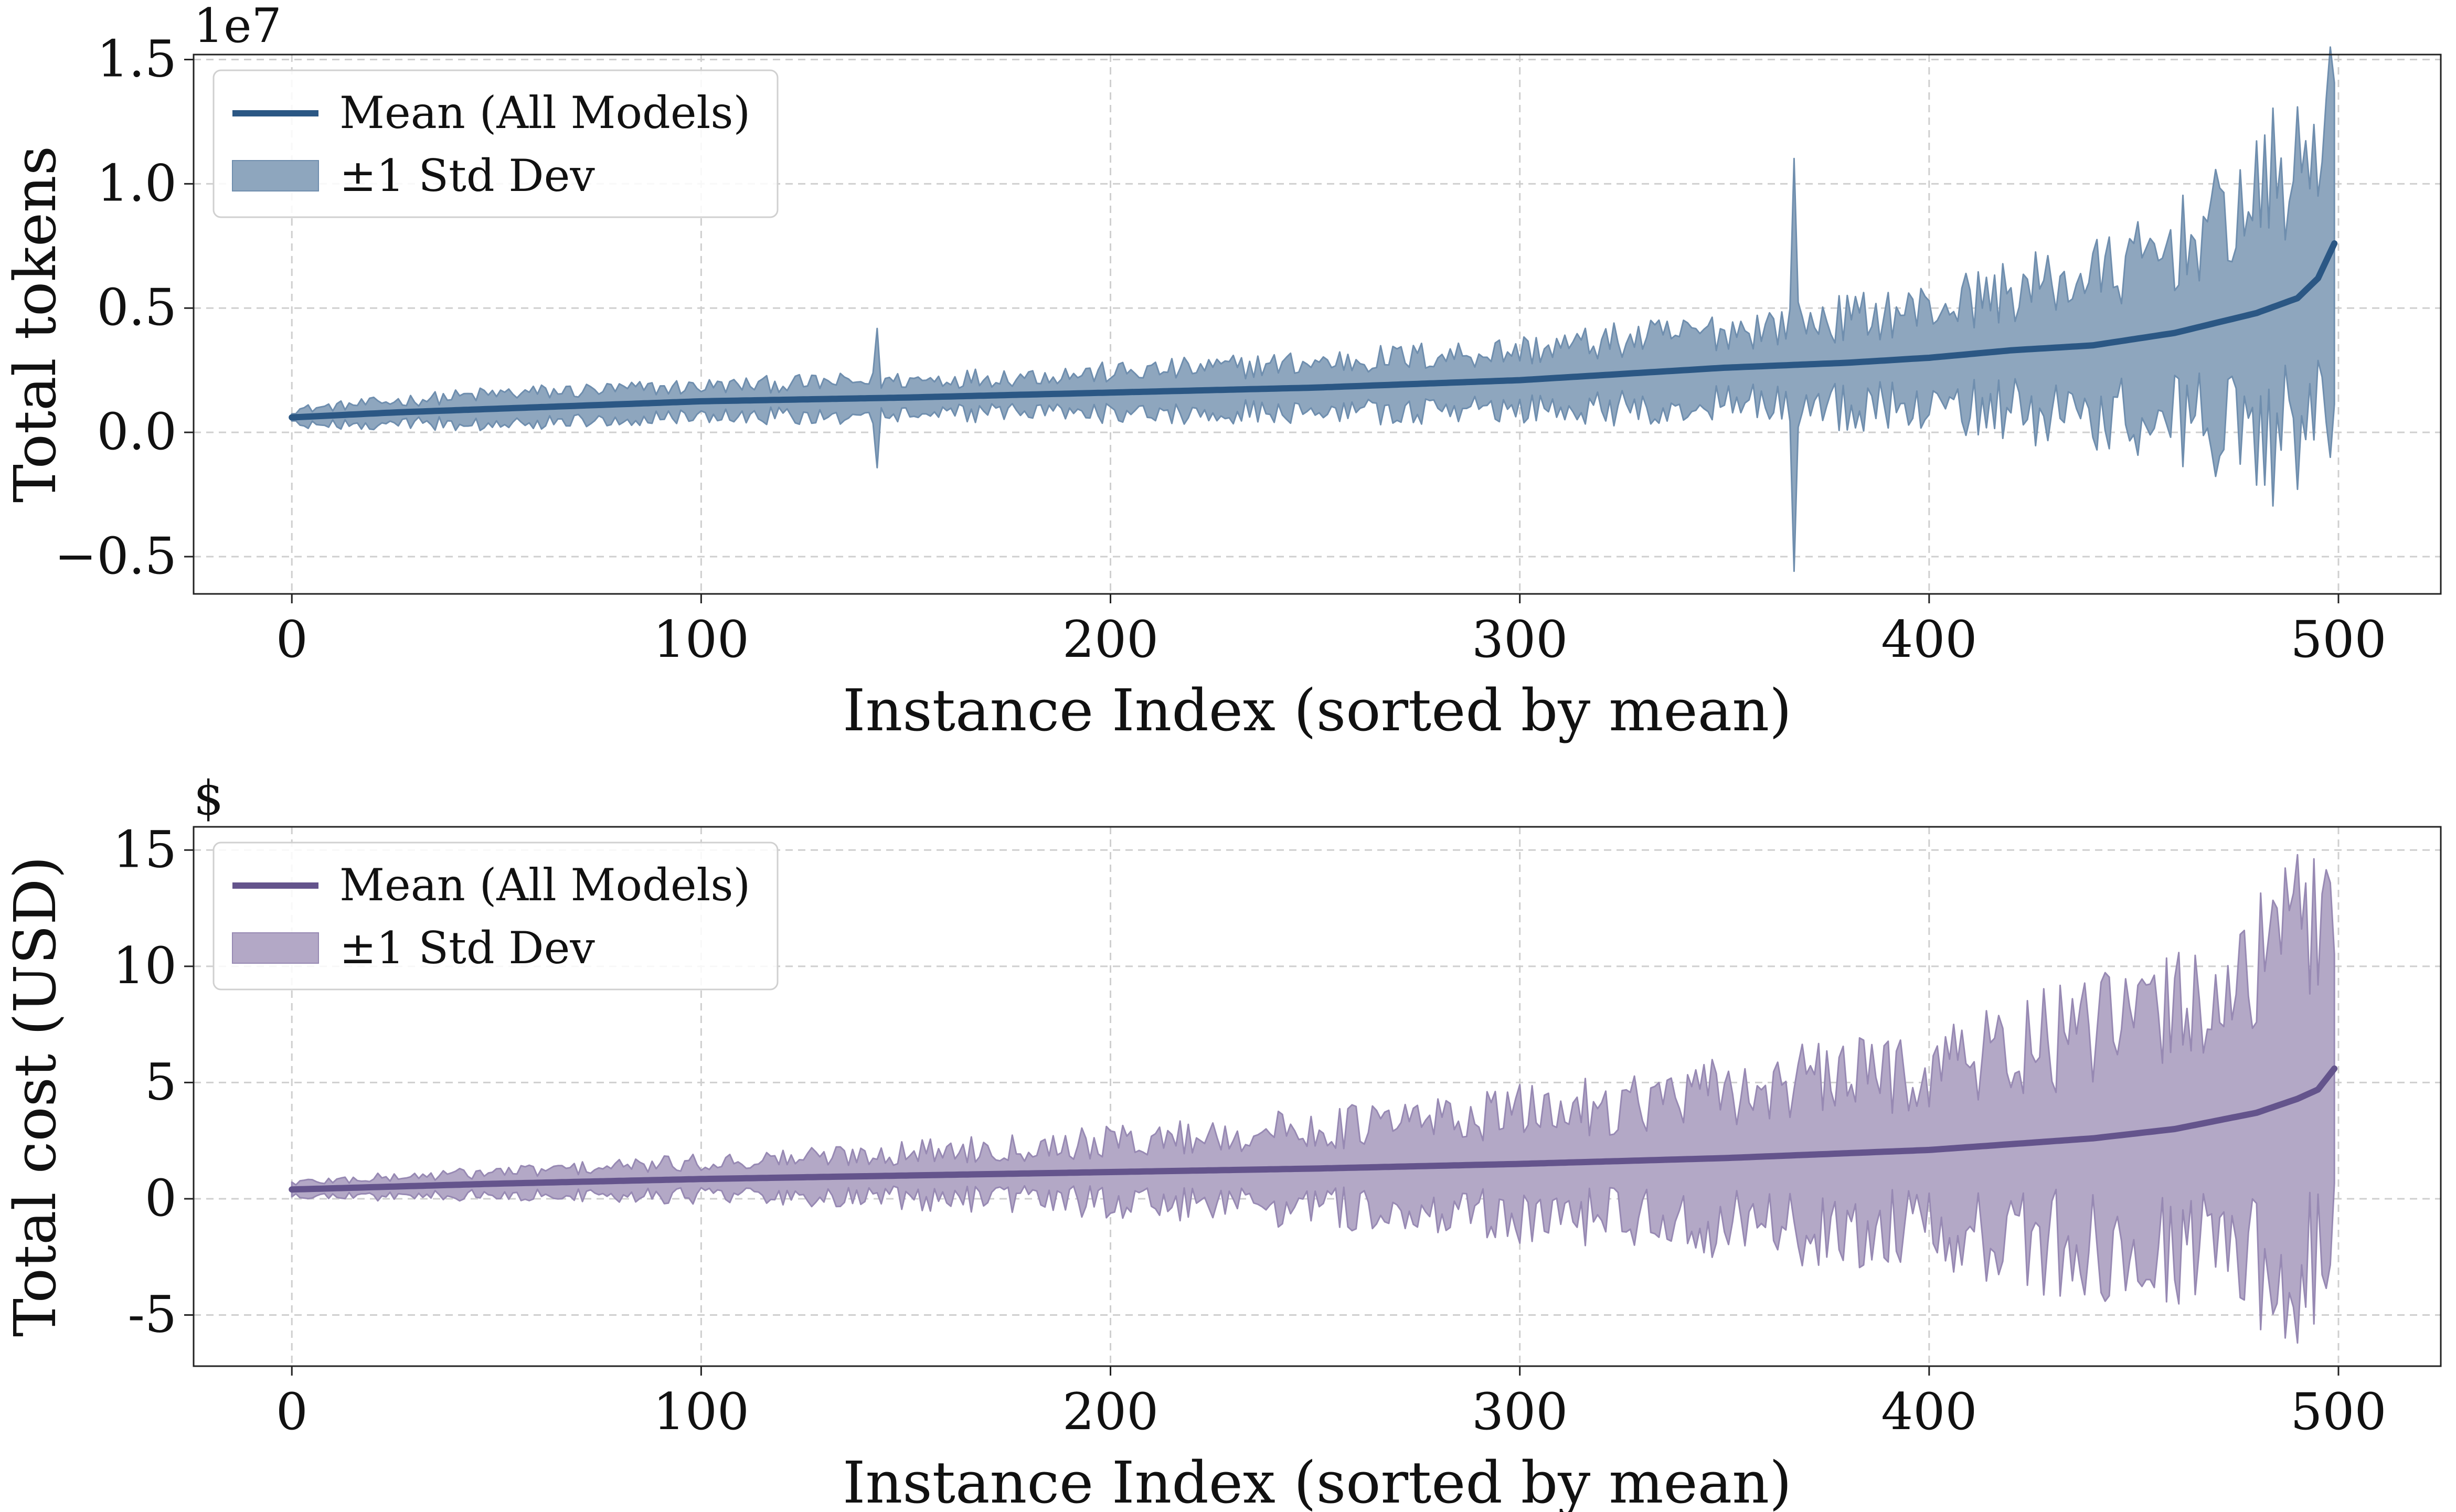 The height and width of the screenshot is (1512, 2456). I want to click on y-axis-label: Total tokens, so click(35, 324).